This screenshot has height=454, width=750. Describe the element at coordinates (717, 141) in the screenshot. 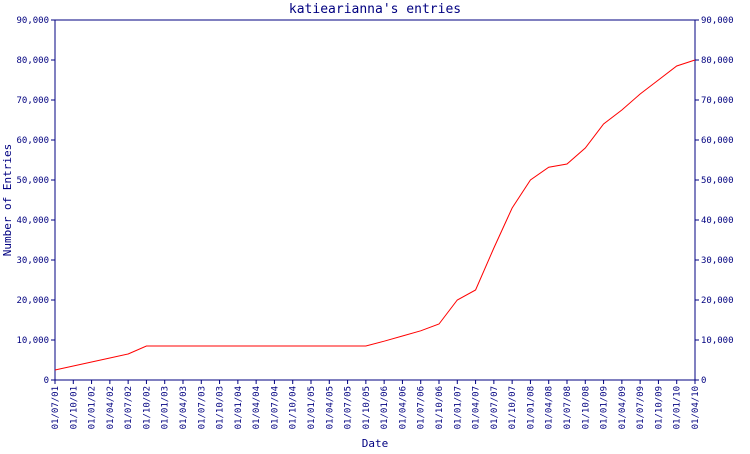

I see `y2-tick-label: 60,000` at that location.